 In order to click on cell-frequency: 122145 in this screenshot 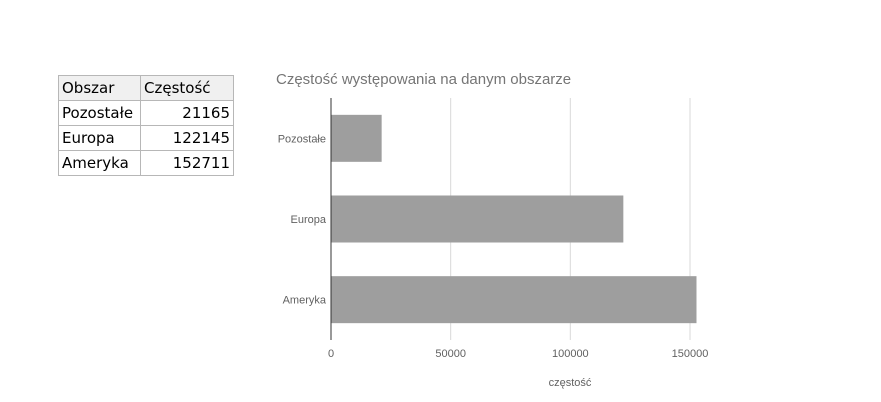, I will do `click(187, 138)`.